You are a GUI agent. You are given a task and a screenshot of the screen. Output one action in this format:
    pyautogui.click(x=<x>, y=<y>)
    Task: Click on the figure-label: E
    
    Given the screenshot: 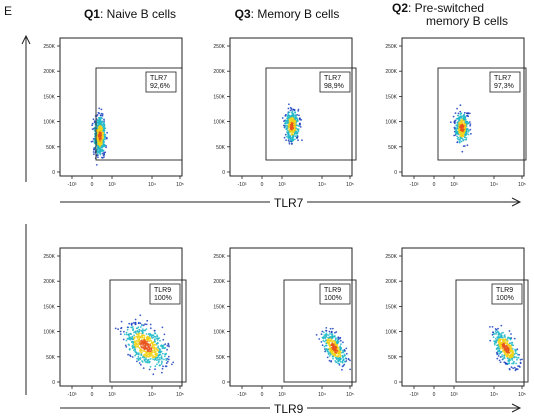 What is the action you would take?
    pyautogui.click(x=8, y=11)
    